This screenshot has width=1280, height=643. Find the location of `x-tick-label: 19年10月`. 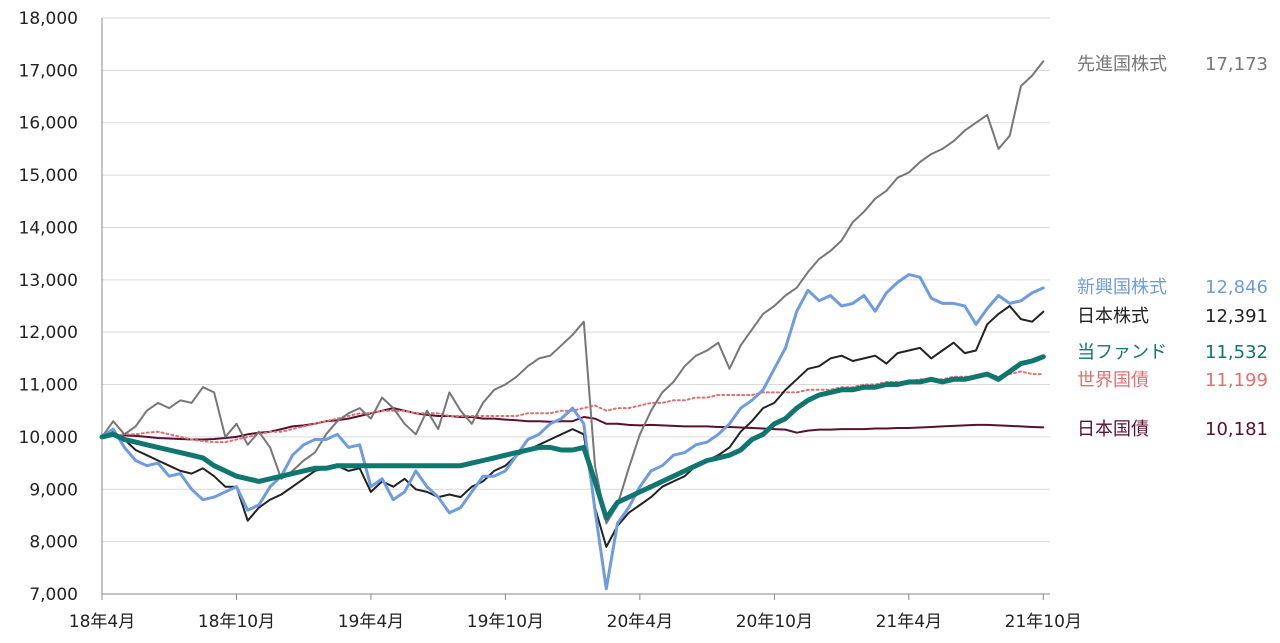

x-tick-label: 19年10月 is located at coordinates (505, 622).